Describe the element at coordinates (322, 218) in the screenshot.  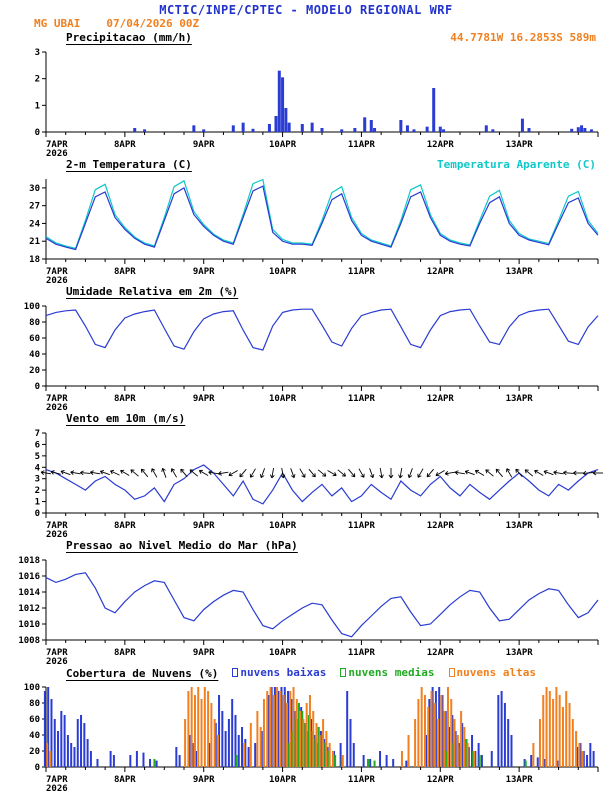
I see `line-2-m-Temperatura` at that location.